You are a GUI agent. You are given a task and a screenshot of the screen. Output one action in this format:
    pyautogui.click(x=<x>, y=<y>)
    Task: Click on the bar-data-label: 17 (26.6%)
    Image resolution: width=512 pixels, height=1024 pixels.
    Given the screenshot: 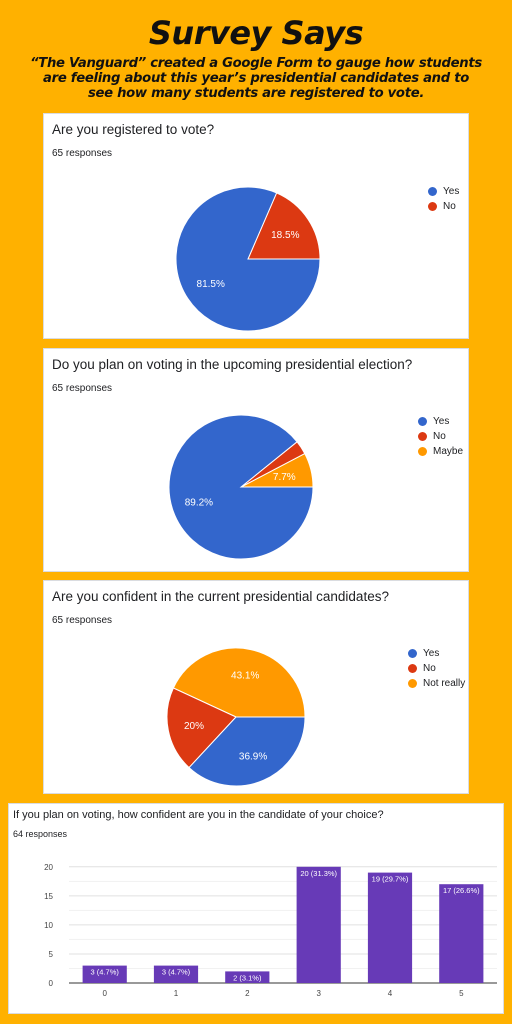 What is the action you would take?
    pyautogui.click(x=461, y=890)
    